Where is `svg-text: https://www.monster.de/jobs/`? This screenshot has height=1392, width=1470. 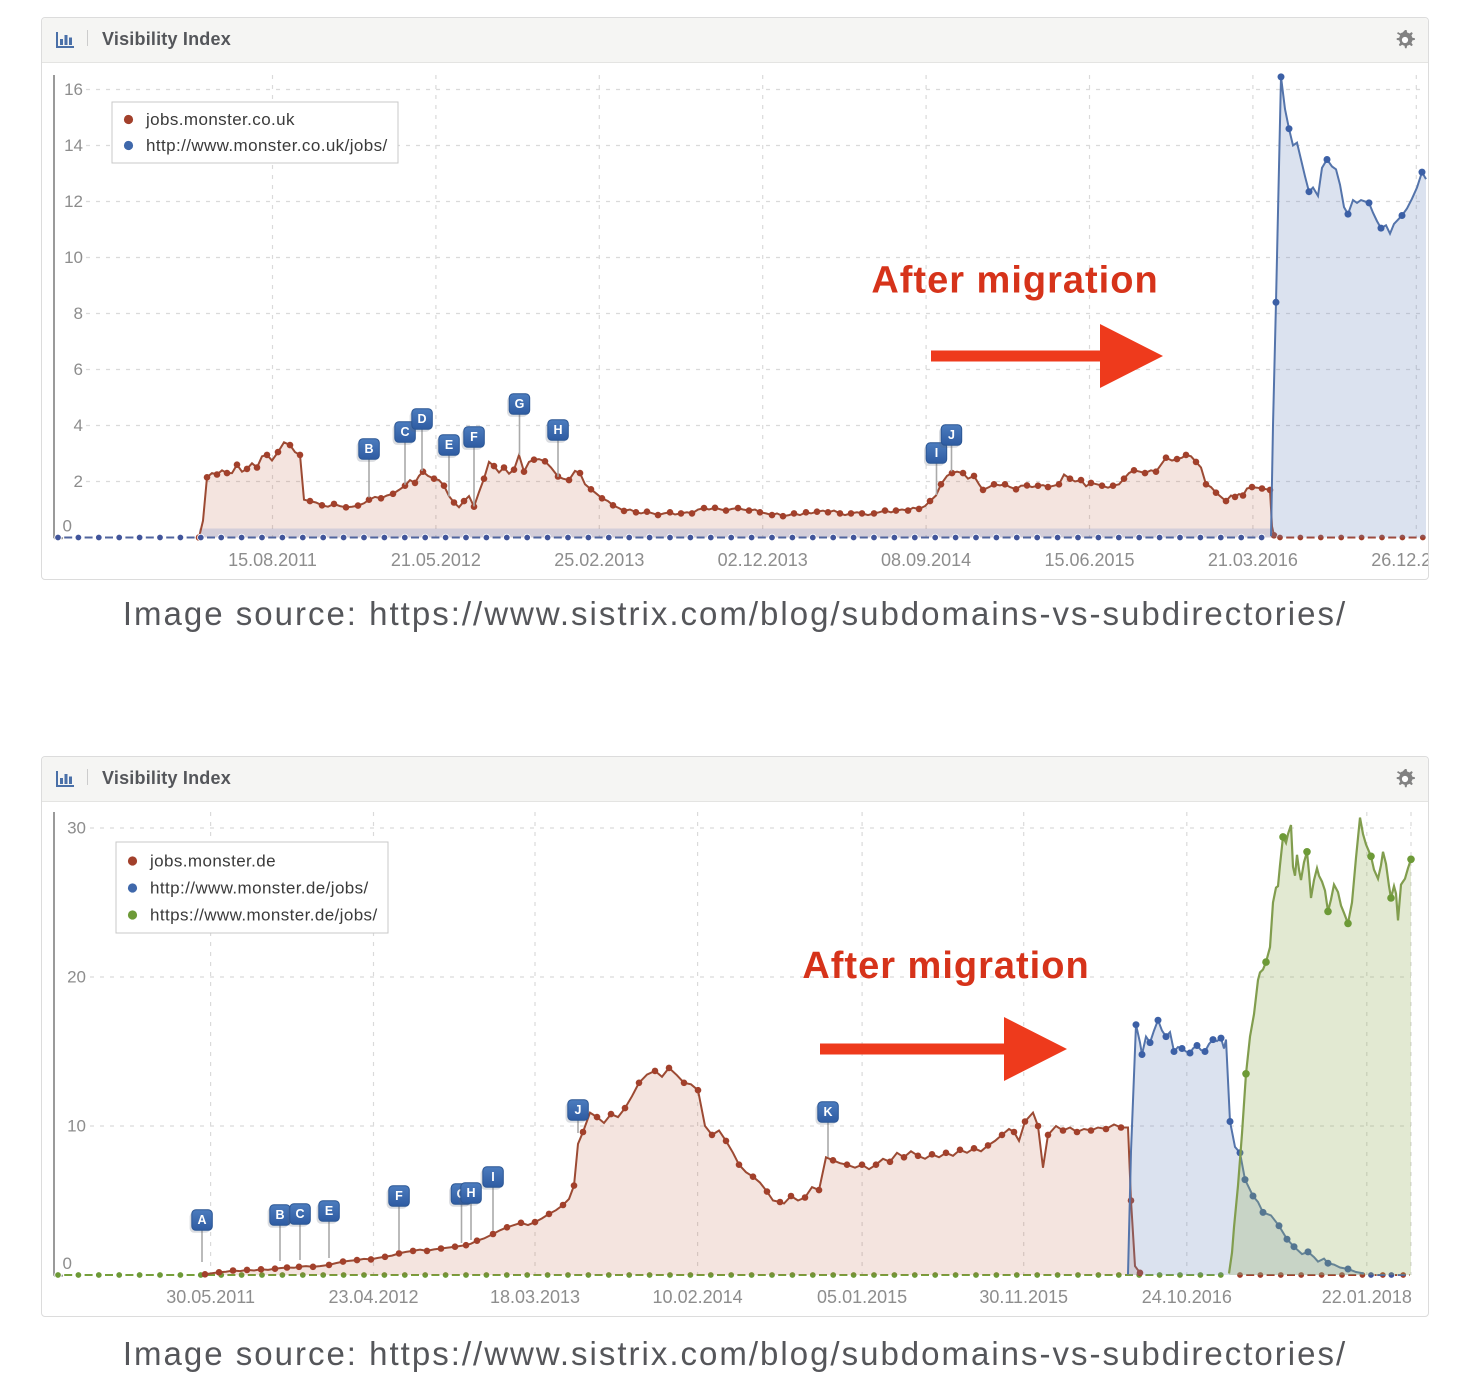
svg-text: https://www.monster.de/jobs/ is located at coordinates (264, 915).